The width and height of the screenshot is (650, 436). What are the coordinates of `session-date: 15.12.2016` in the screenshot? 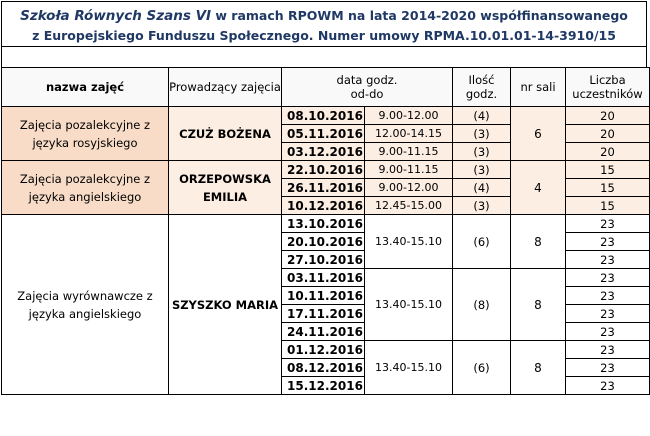 It's located at (323, 385).